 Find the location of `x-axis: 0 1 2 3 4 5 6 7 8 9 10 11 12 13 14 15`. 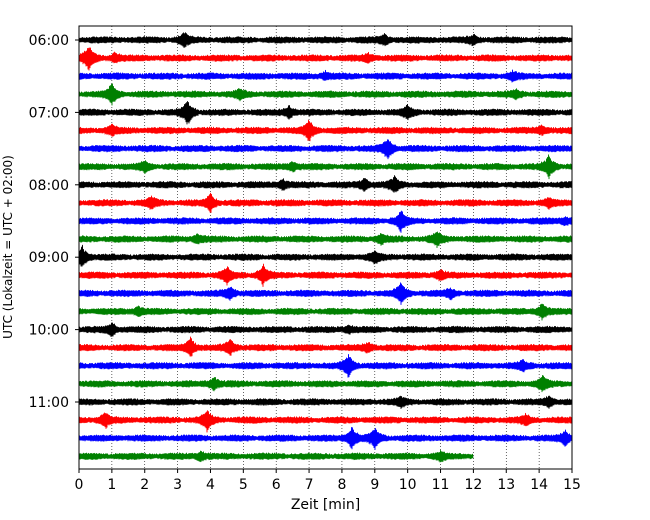

x-axis: 0 1 2 3 4 5 6 7 8 9 10 11 12 13 14 15 is located at coordinates (328, 481).